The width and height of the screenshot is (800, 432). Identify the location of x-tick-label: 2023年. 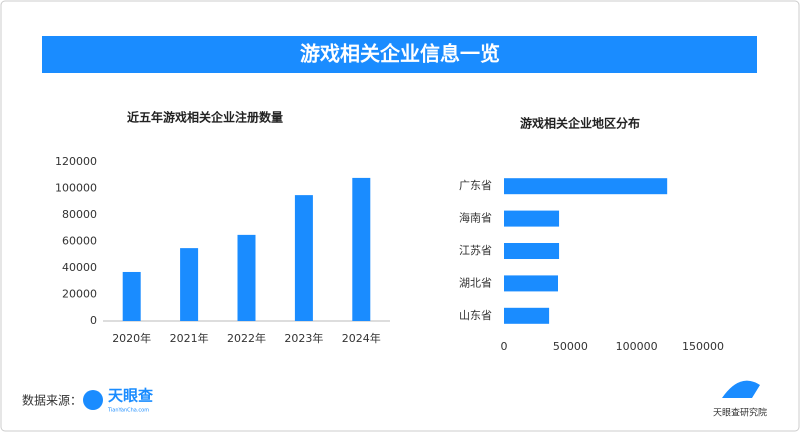
(303, 338).